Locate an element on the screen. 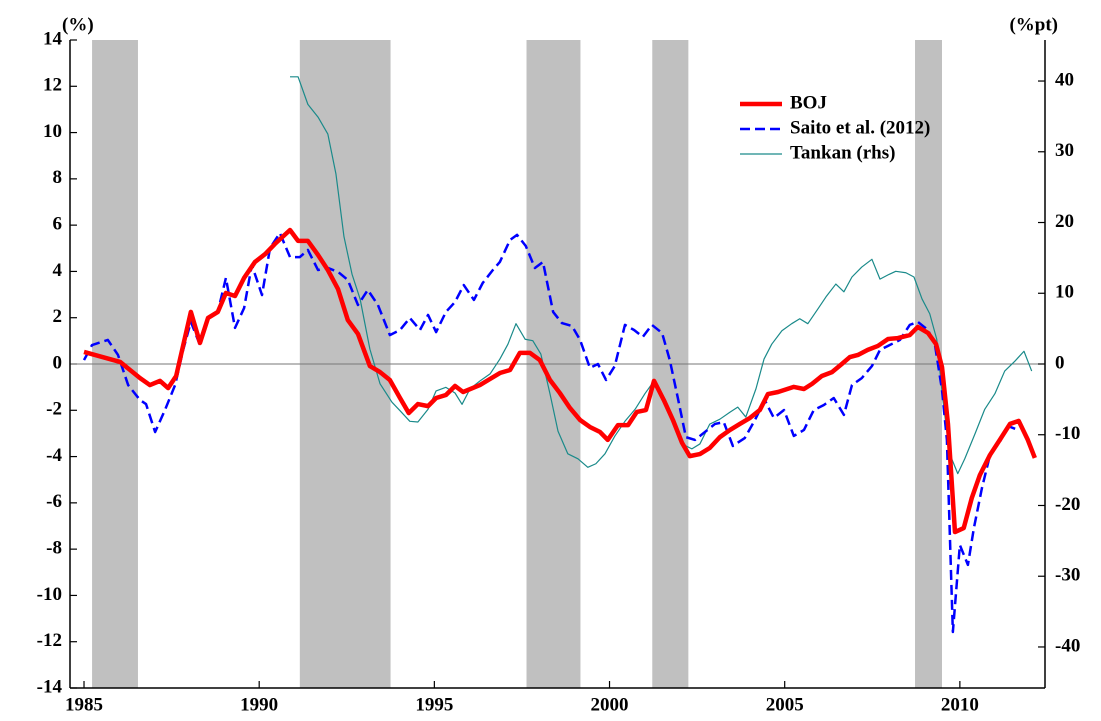 Image resolution: width=1101 pixels, height=721 pixels. x-tick-label: 2000 is located at coordinates (610, 704).